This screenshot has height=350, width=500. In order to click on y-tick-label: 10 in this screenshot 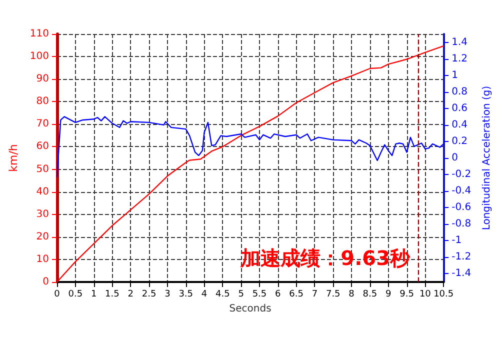, I will do `click(42, 259)`.